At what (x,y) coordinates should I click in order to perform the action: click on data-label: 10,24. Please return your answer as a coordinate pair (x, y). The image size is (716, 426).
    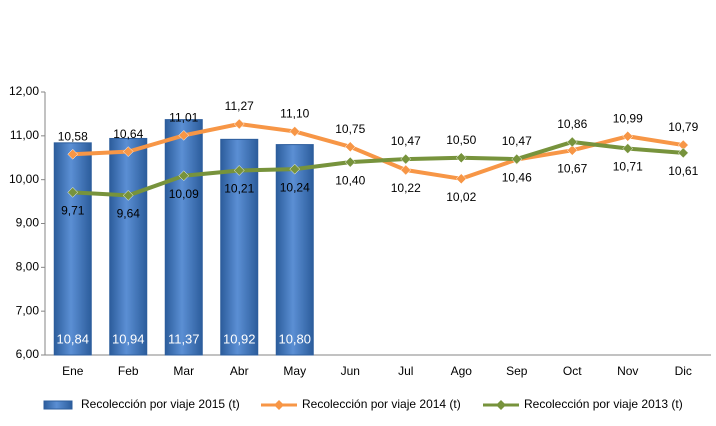
    Looking at the image, I should click on (295, 187).